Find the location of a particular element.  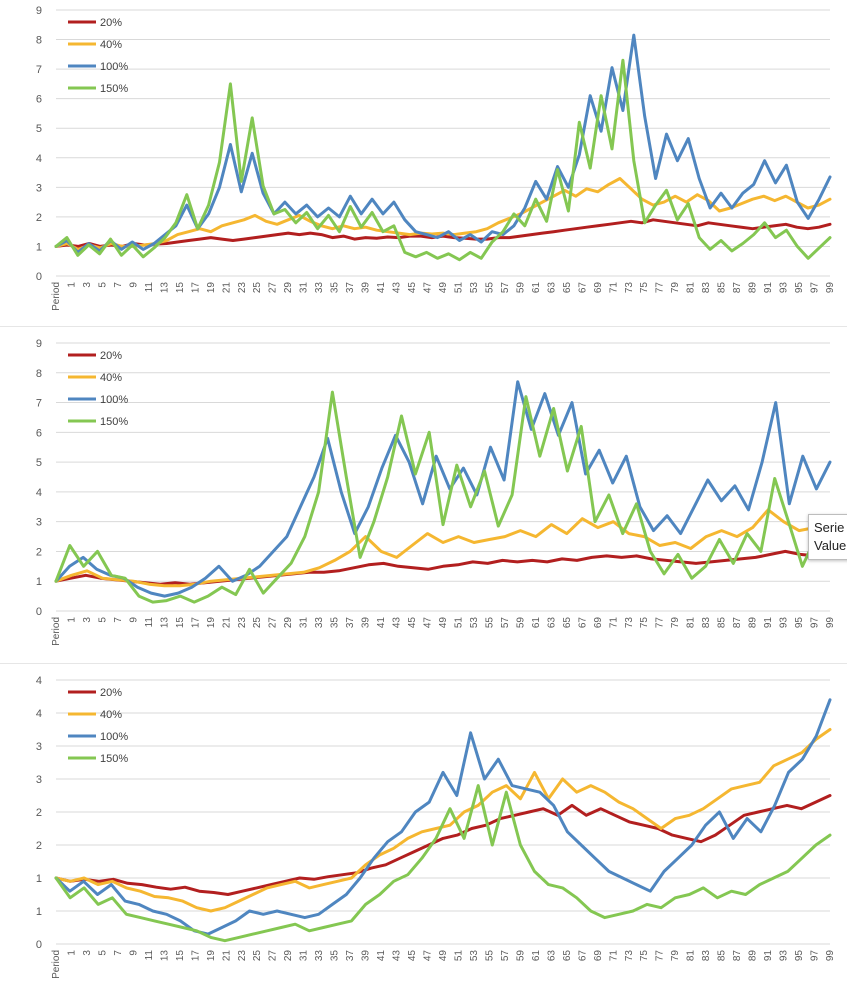

x-tick-label: 79 is located at coordinates (675, 623).